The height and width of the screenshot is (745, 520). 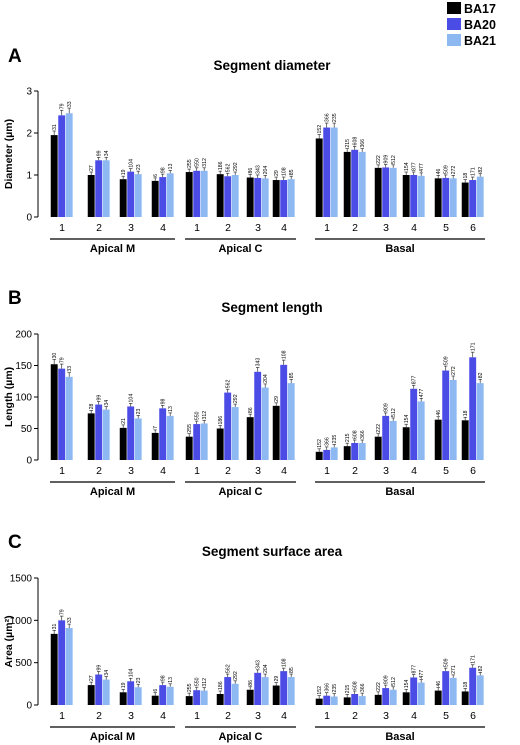 I want to click on legend-swatch-ba21, so click(x=454, y=40).